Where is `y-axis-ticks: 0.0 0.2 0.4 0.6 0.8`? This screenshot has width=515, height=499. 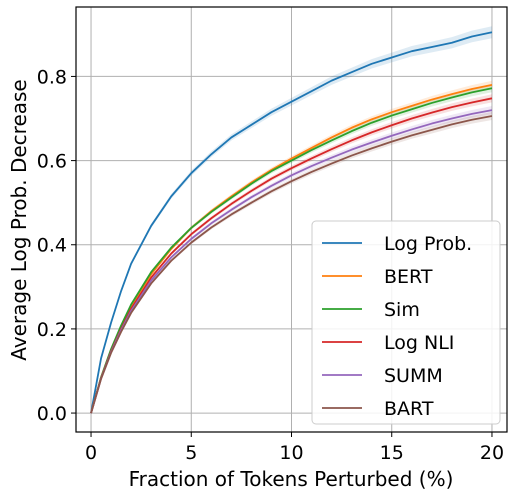 y-axis-ticks: 0.0 0.2 0.4 0.6 0.8 is located at coordinates (56, 245).